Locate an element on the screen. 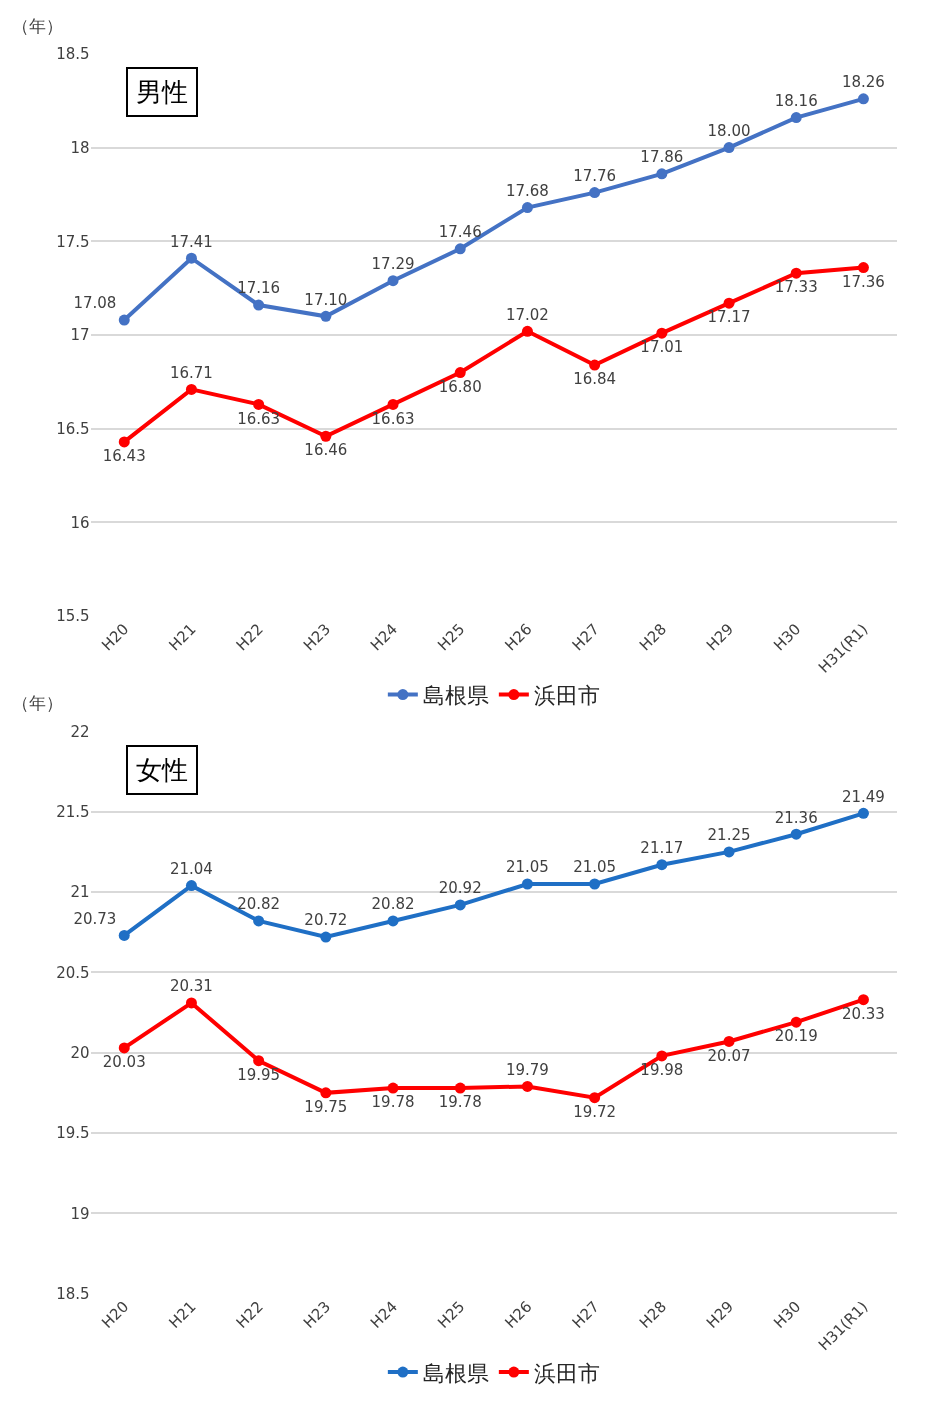 This screenshot has width=926, height=1403. data-label: 21.25 is located at coordinates (729, 835).